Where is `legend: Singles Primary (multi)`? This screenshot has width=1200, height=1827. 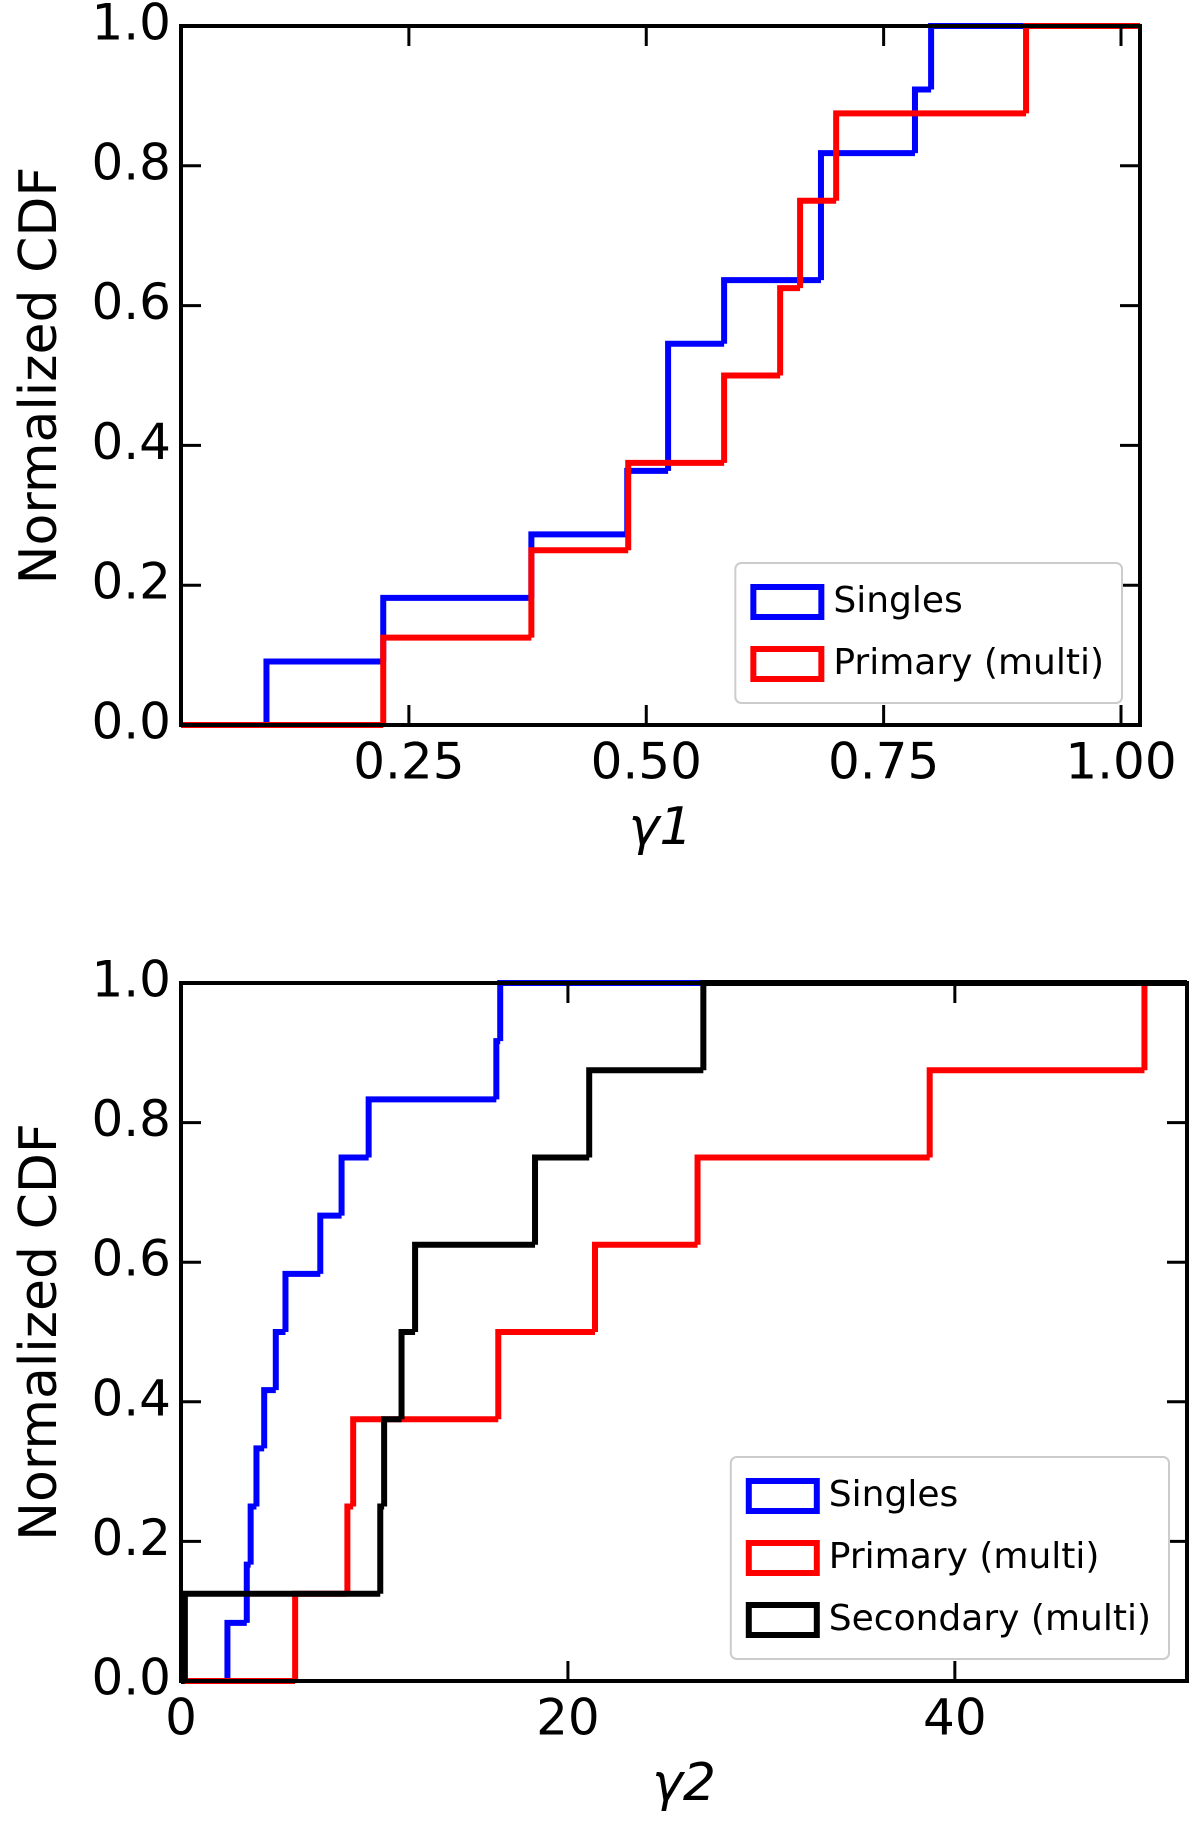
legend: Singles Primary (multi) is located at coordinates (928, 633).